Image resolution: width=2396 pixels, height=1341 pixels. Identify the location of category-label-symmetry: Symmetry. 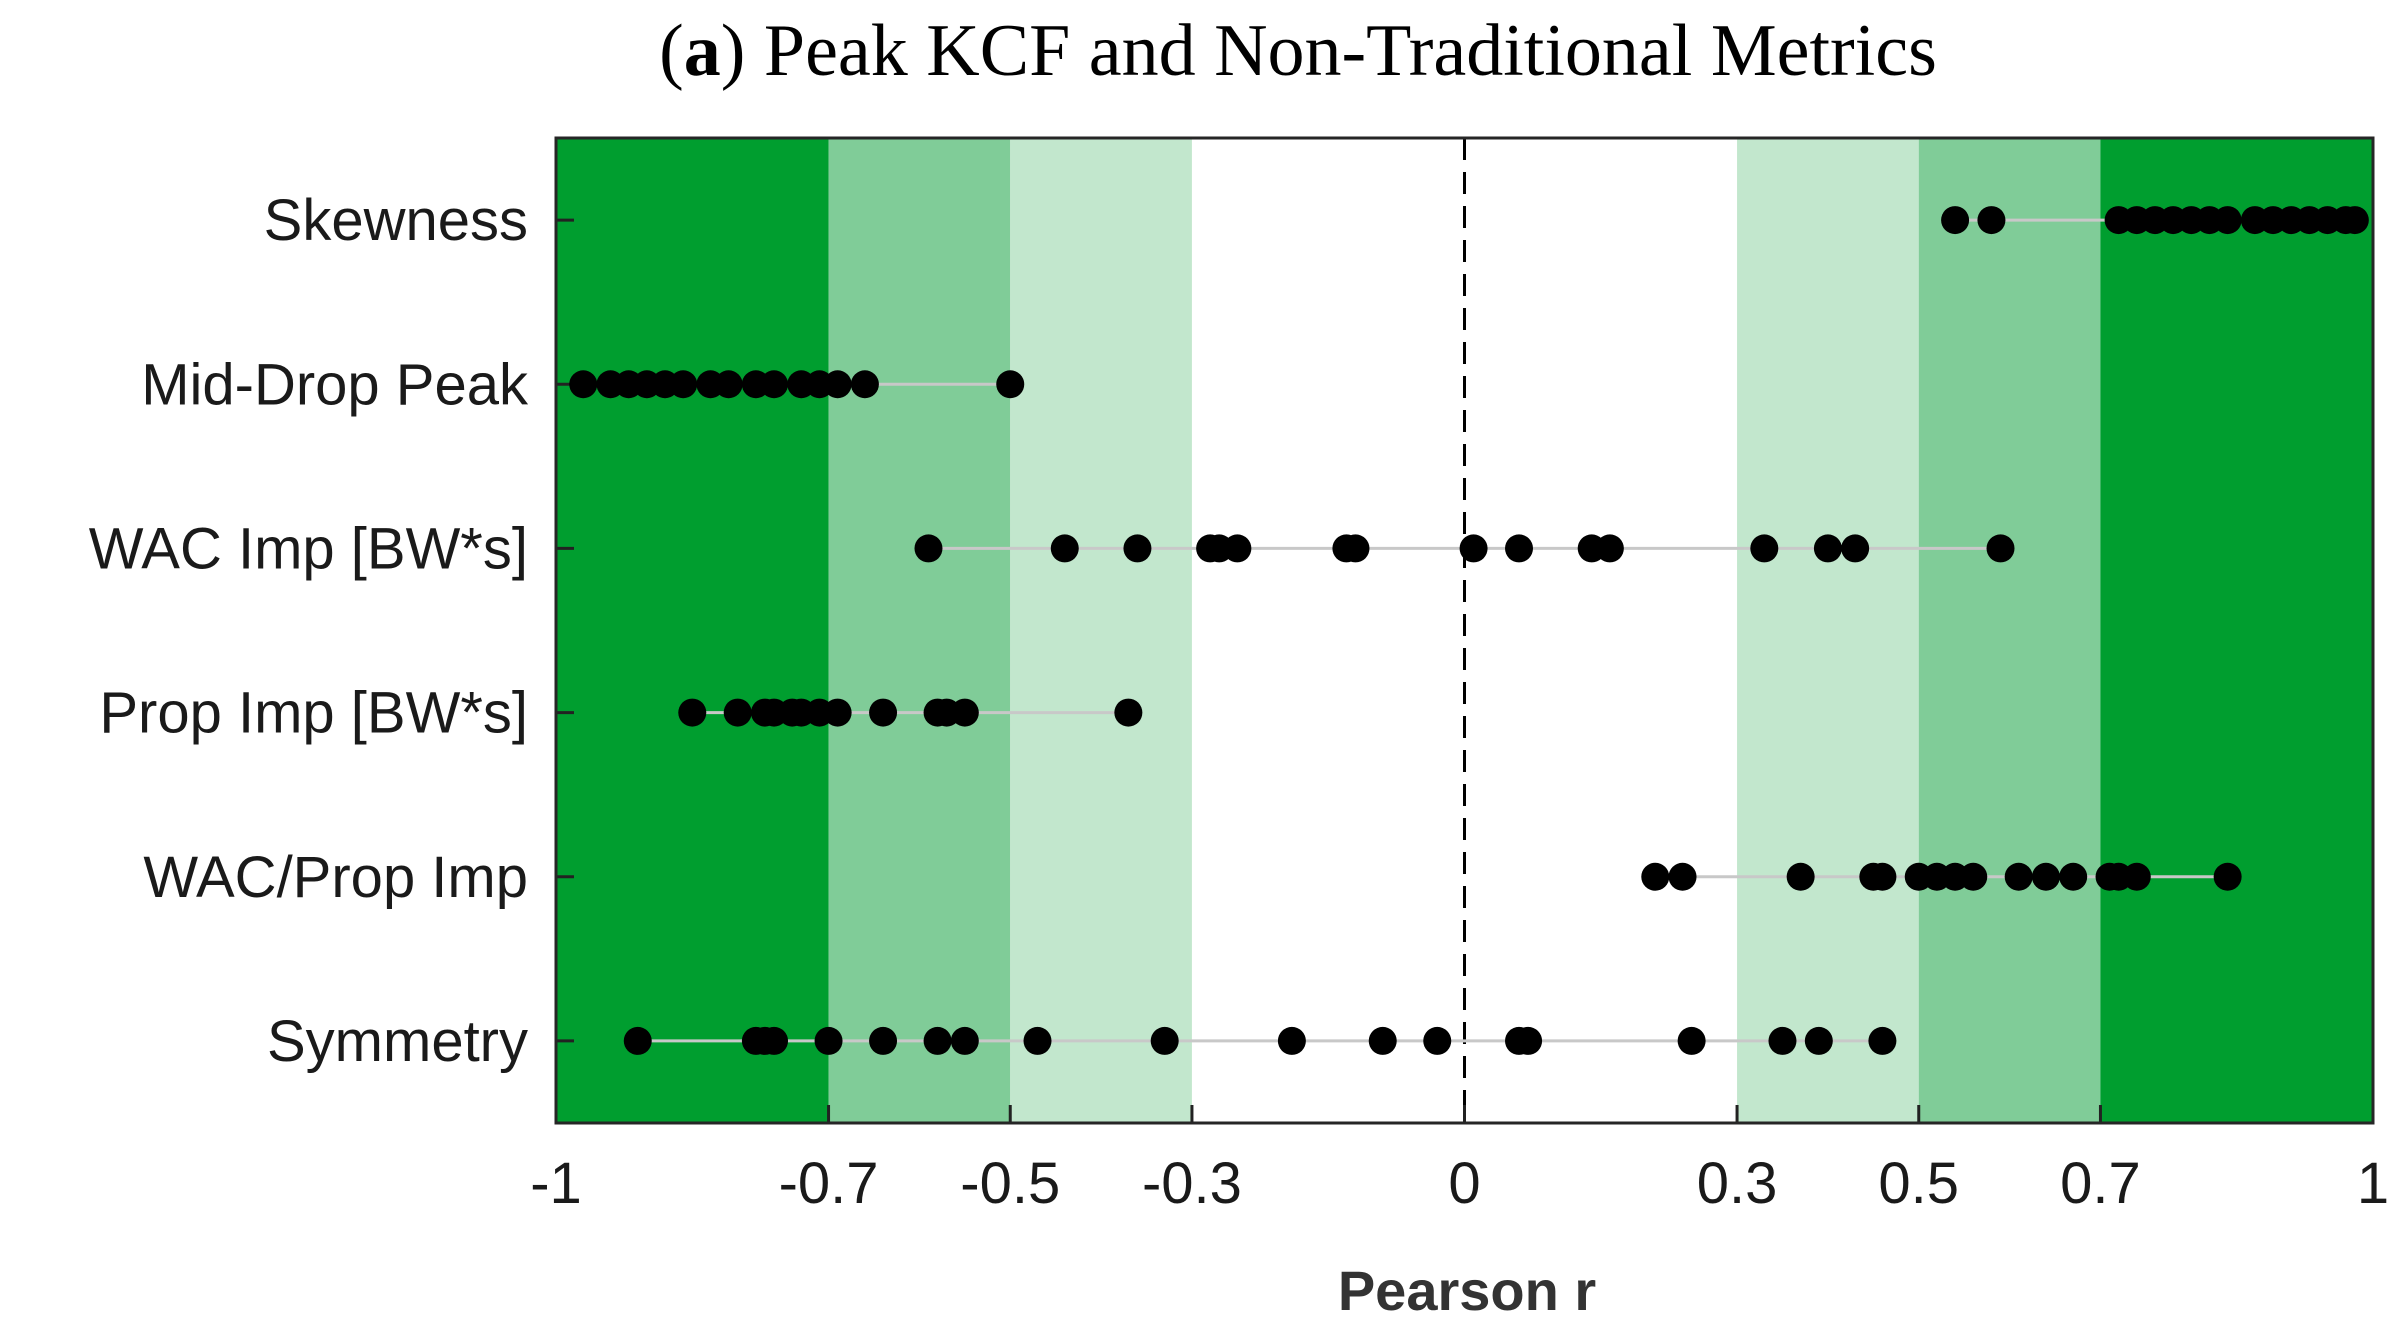
(397, 1041).